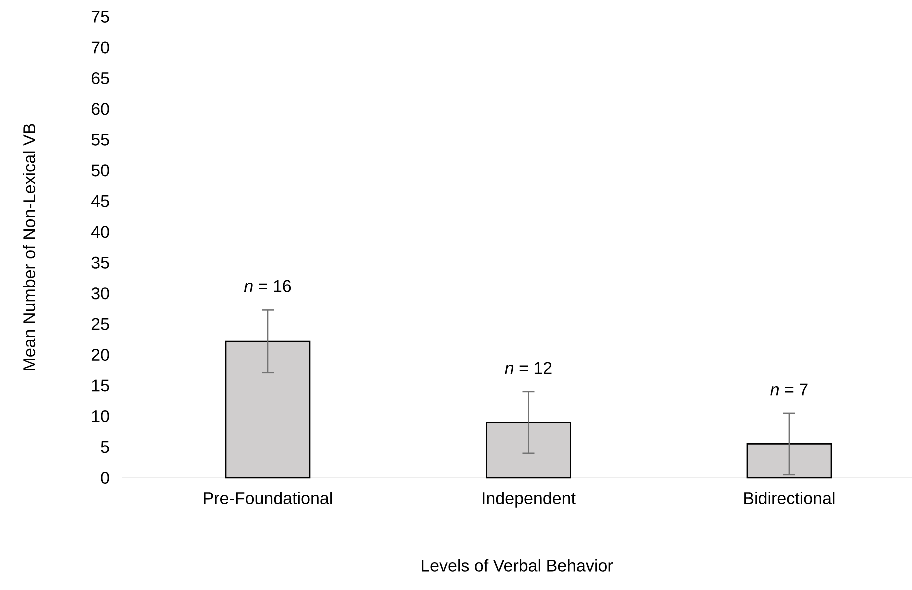 The width and height of the screenshot is (912, 590). What do you see at coordinates (529, 500) in the screenshot?
I see `x-tick-label: Independent` at bounding box center [529, 500].